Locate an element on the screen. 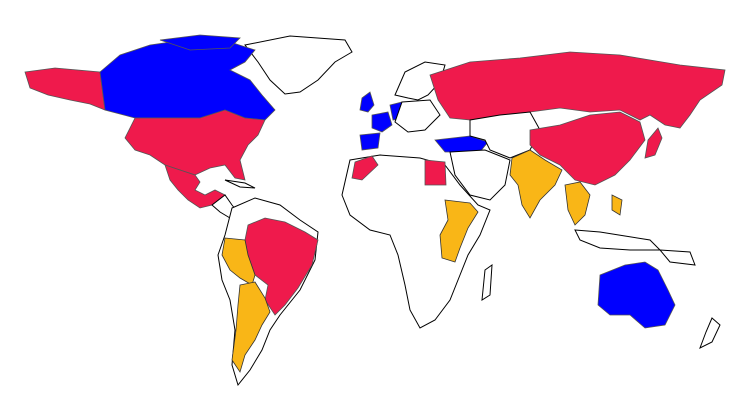 This screenshot has width=754, height=412. canada-islands is located at coordinates (200, 42).